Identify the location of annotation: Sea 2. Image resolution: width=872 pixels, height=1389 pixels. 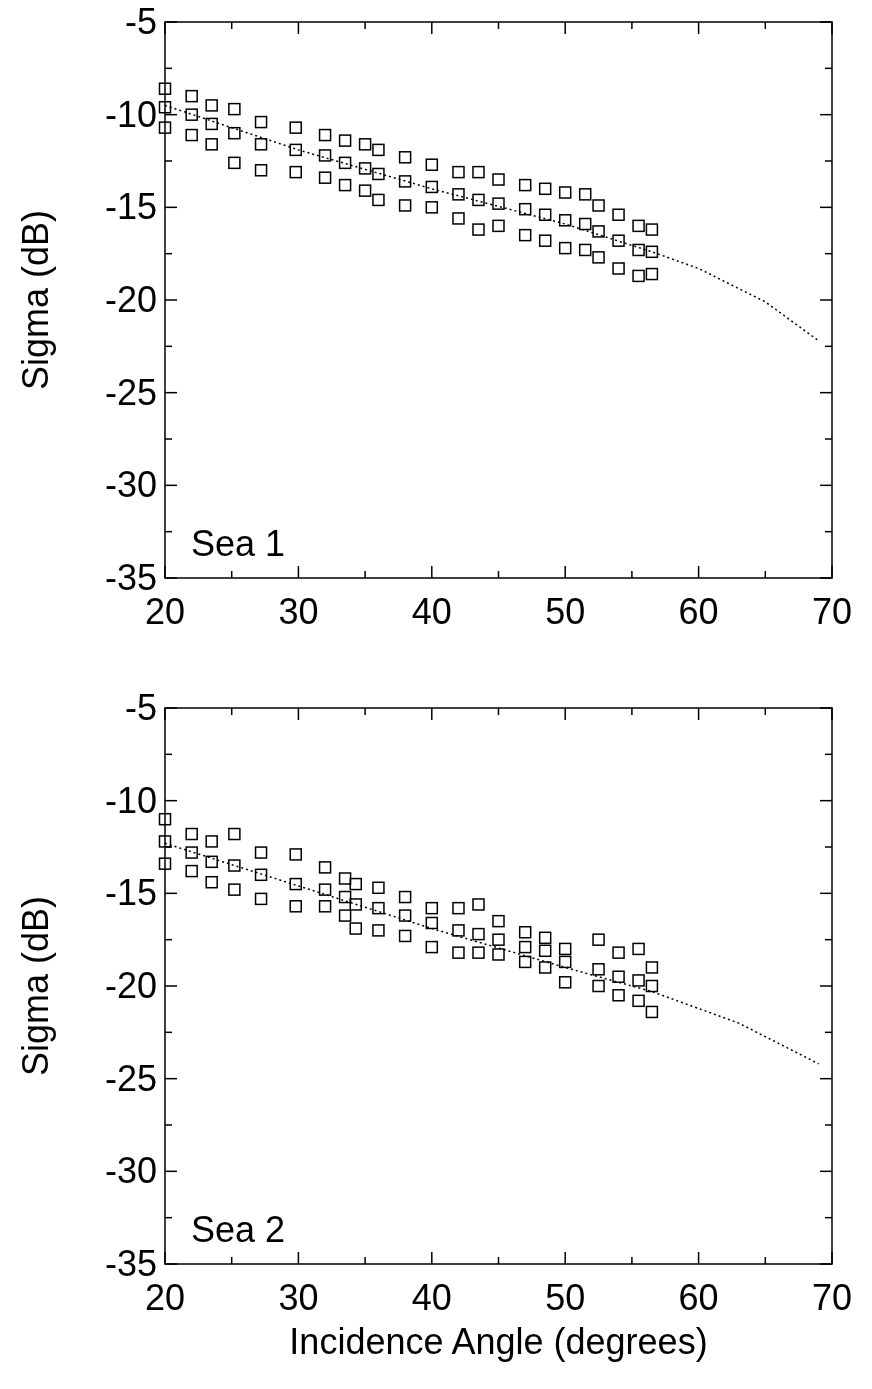
(238, 1229).